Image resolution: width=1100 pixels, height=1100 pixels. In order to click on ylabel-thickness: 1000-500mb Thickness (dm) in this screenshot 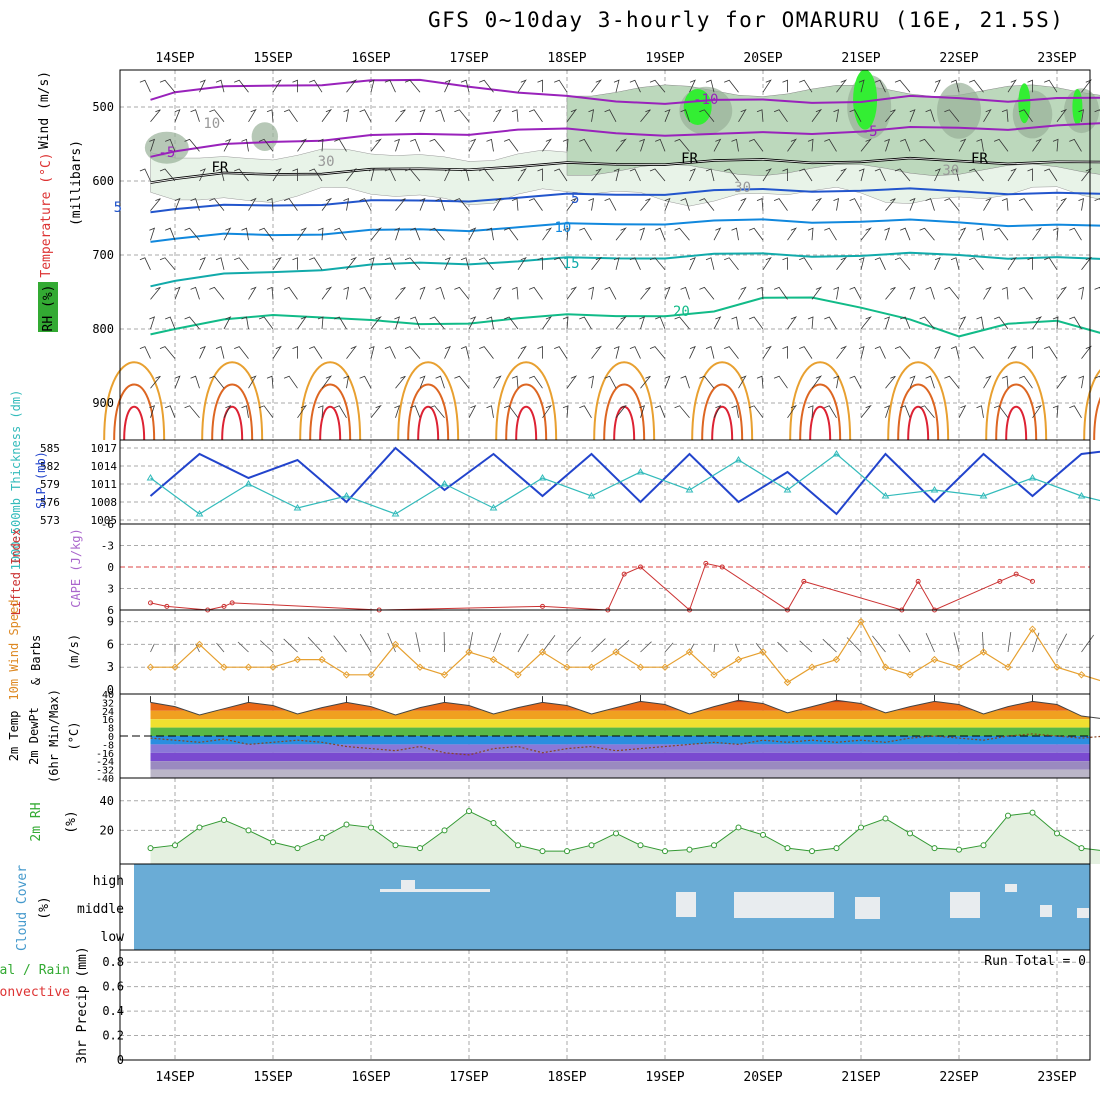, I will do `click(16, 480)`.